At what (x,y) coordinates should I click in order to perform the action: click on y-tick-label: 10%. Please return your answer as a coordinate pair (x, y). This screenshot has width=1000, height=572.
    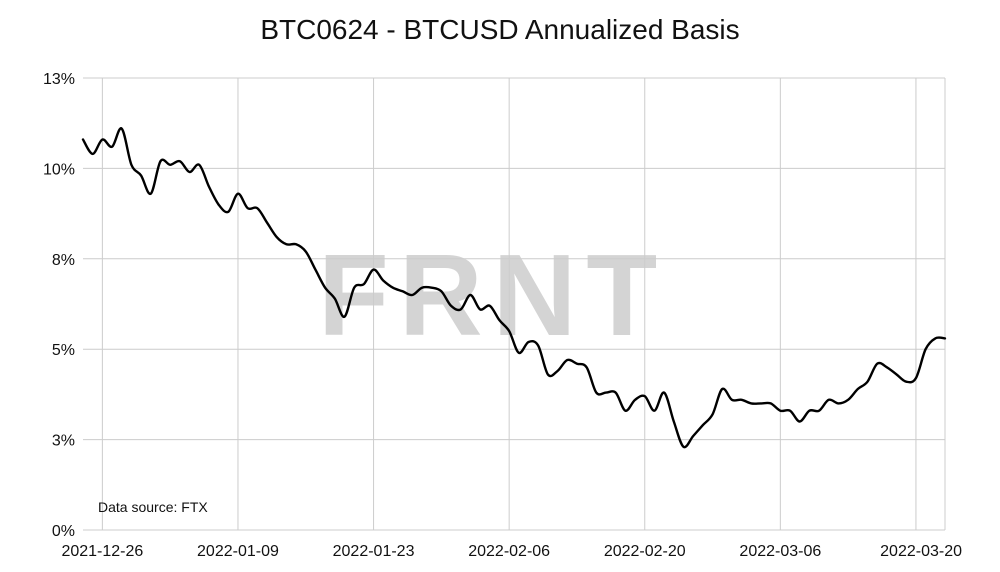
    Looking at the image, I should click on (59, 169).